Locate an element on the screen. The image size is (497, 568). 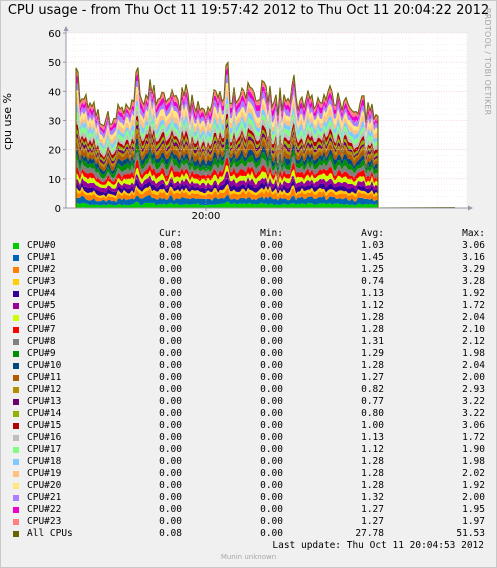
legend-name: CPU#18 is located at coordinates (44, 461).